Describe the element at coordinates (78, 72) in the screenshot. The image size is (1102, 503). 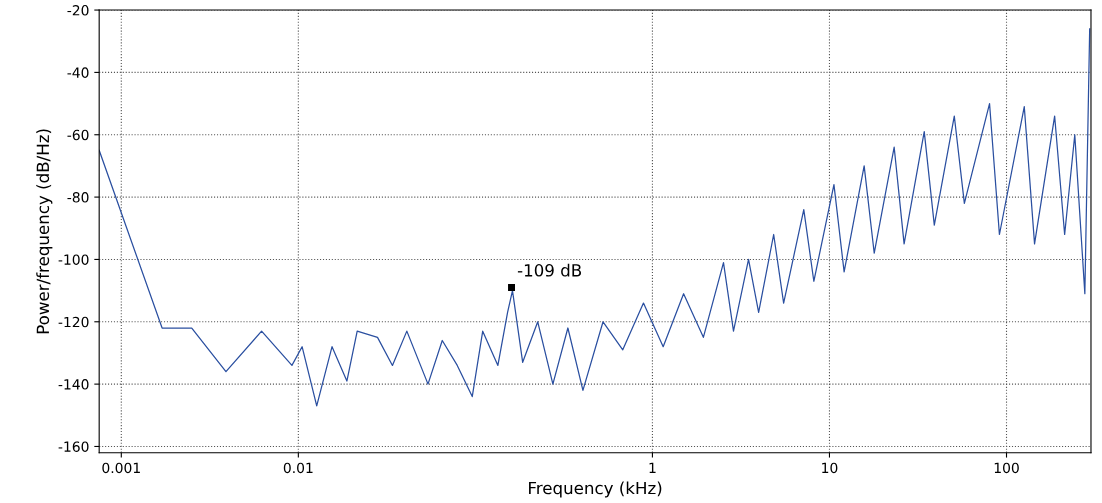
I see `y-tick-label: -40` at that location.